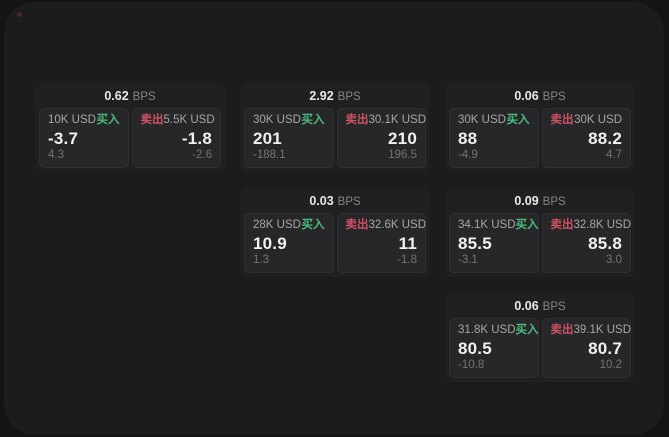 The width and height of the screenshot is (669, 437). I want to click on bps-value: 0.09, so click(526, 201).